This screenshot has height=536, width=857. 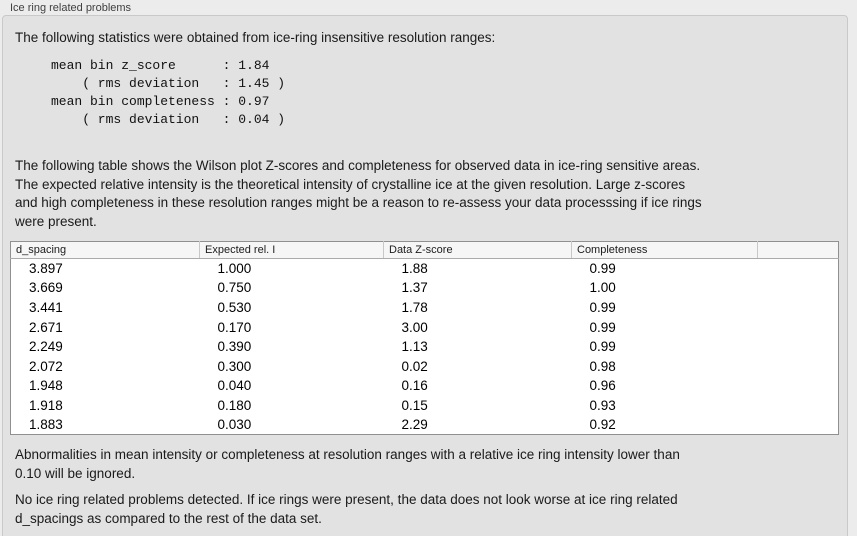 What do you see at coordinates (664, 250) in the screenshot?
I see `column-header-completeness: Completeness` at bounding box center [664, 250].